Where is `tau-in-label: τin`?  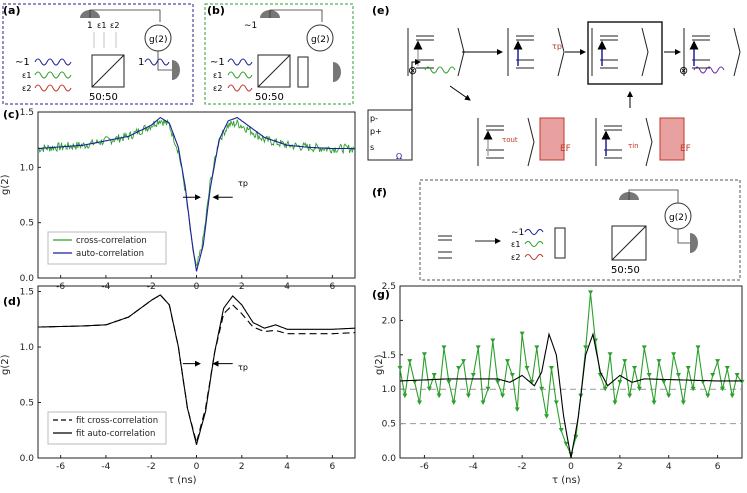 tau-in-label: τin is located at coordinates (633, 146).